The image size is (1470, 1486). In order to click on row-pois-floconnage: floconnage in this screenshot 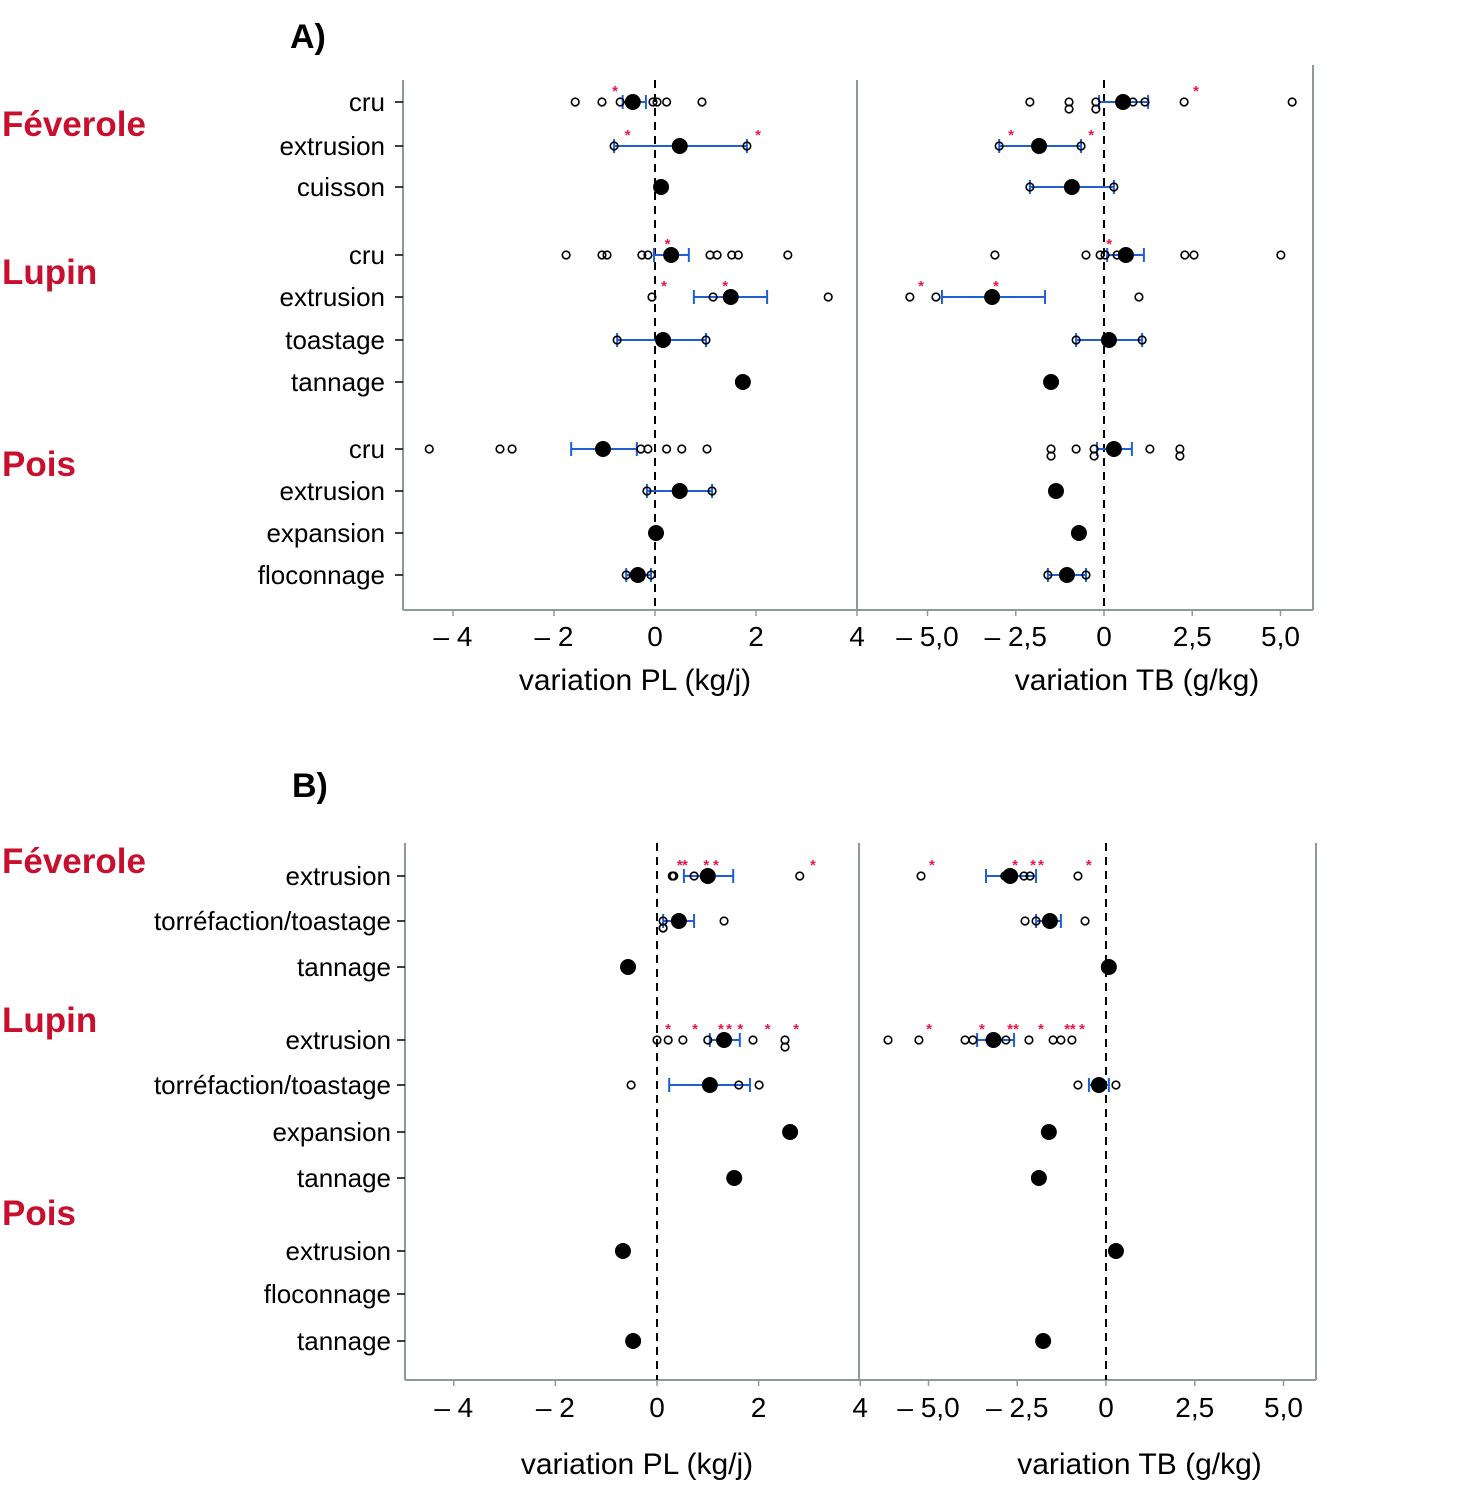, I will do `click(334, 1294)`.